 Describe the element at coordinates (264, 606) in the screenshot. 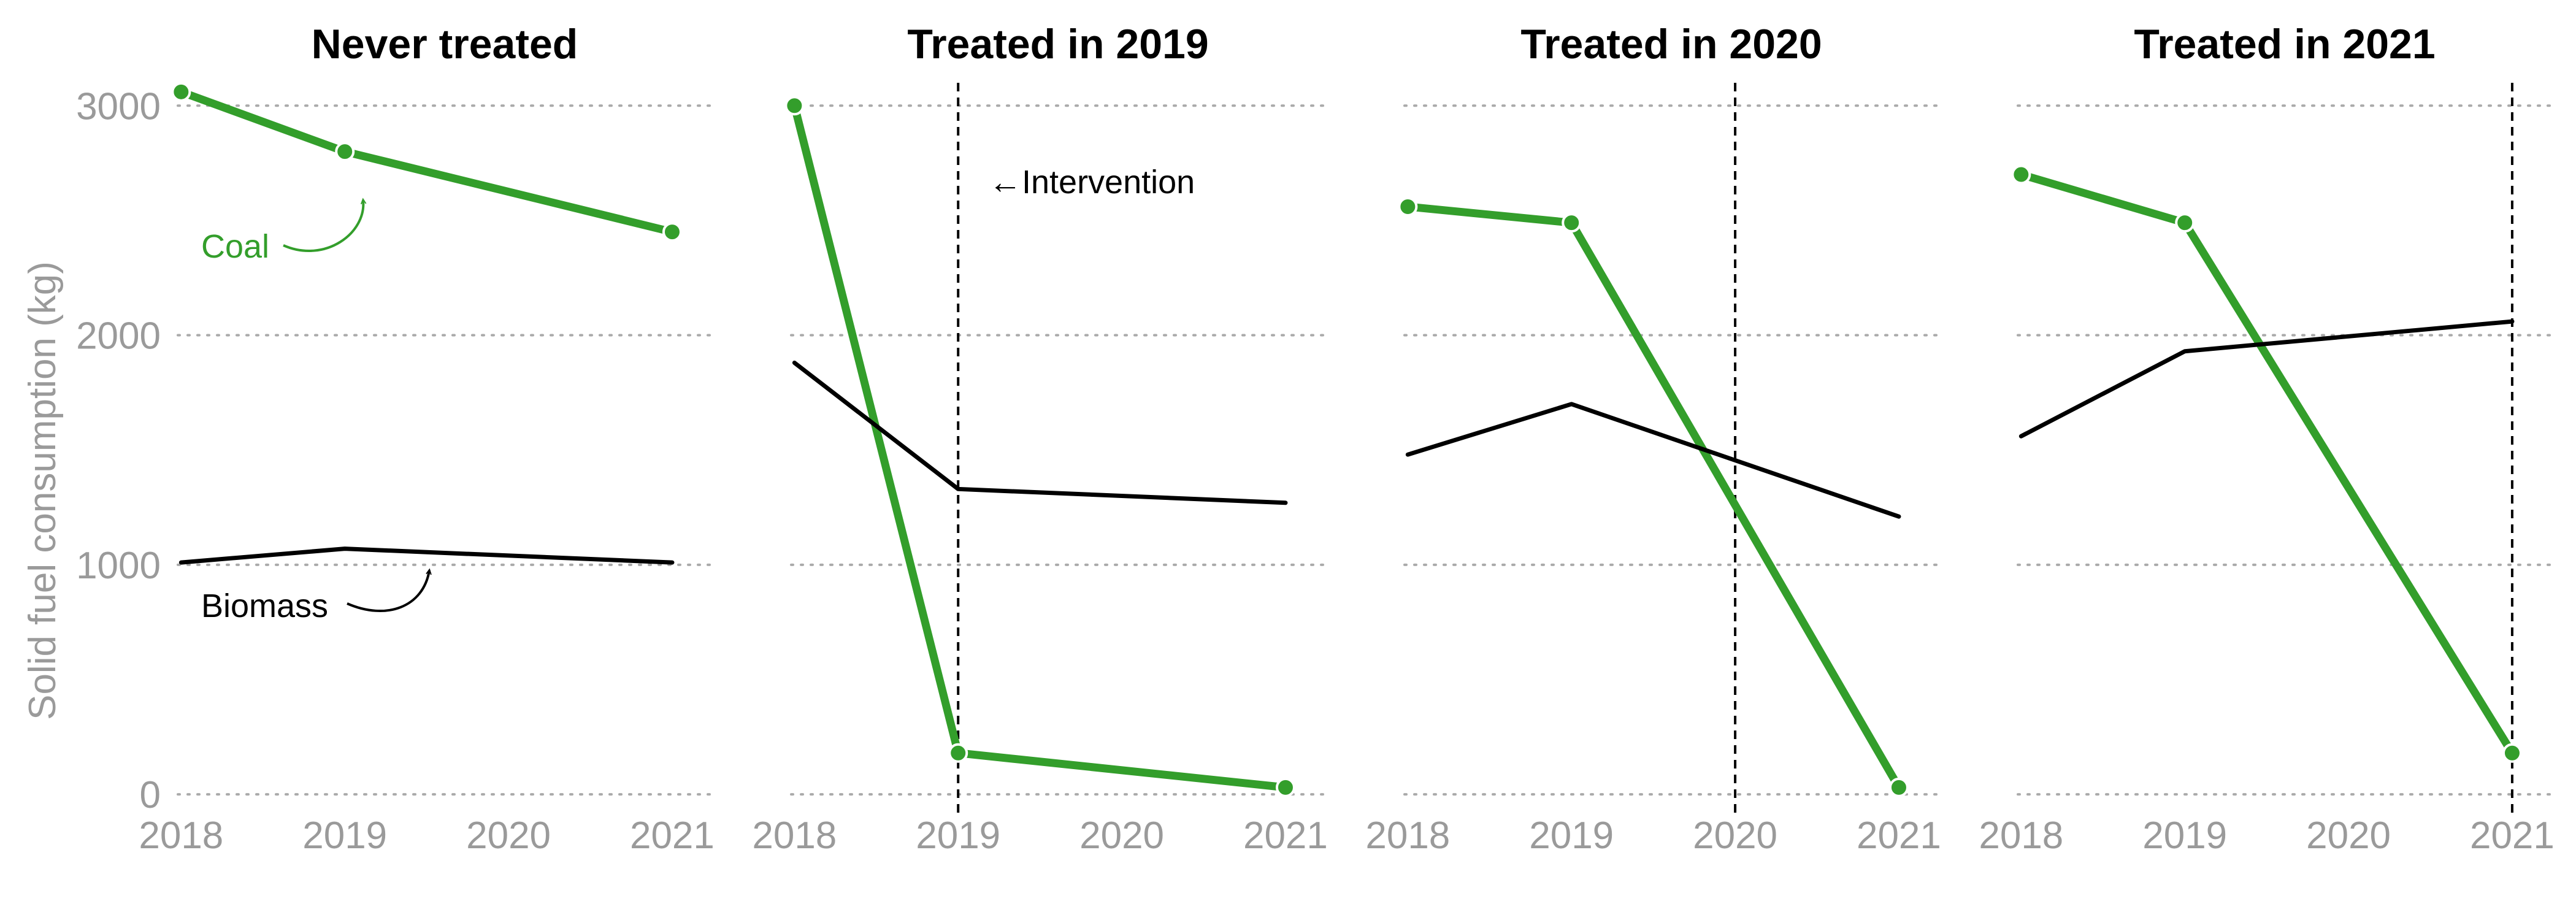

I see `biomass-annotation-label: Biomass` at that location.